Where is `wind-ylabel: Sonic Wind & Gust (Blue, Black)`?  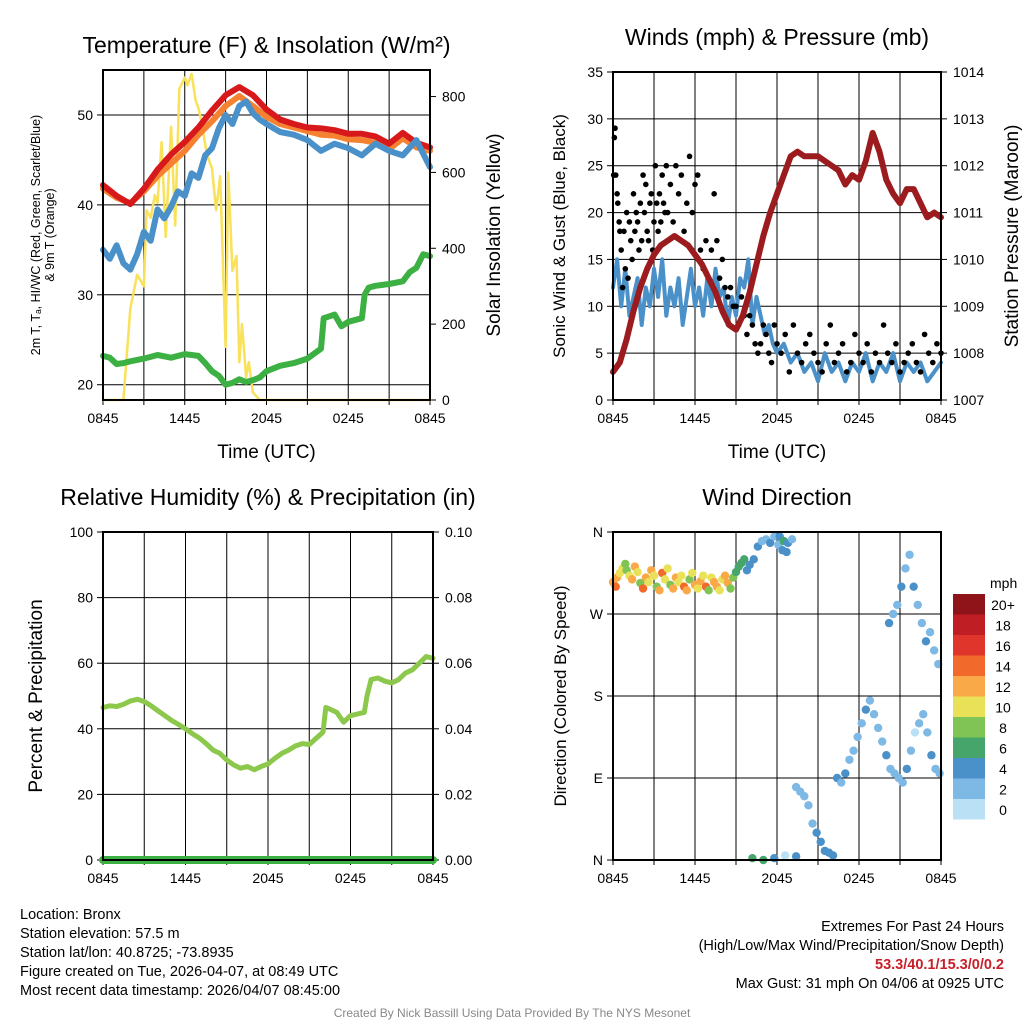 wind-ylabel: Sonic Wind & Gust (Blue, Black) is located at coordinates (559, 236).